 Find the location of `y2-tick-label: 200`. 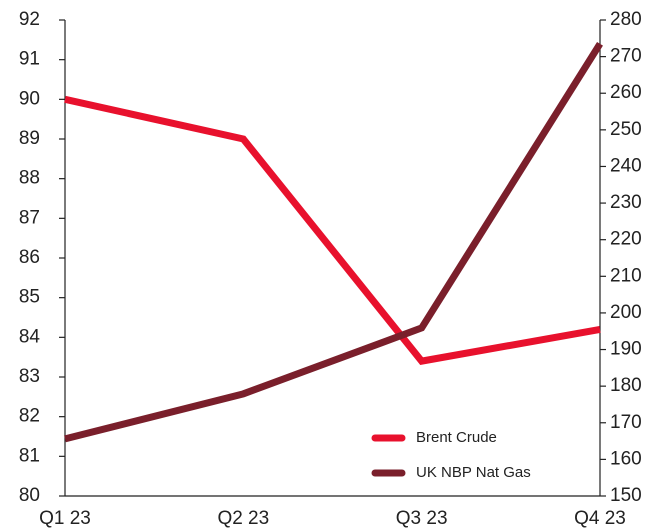

y2-tick-label: 200 is located at coordinates (626, 312).